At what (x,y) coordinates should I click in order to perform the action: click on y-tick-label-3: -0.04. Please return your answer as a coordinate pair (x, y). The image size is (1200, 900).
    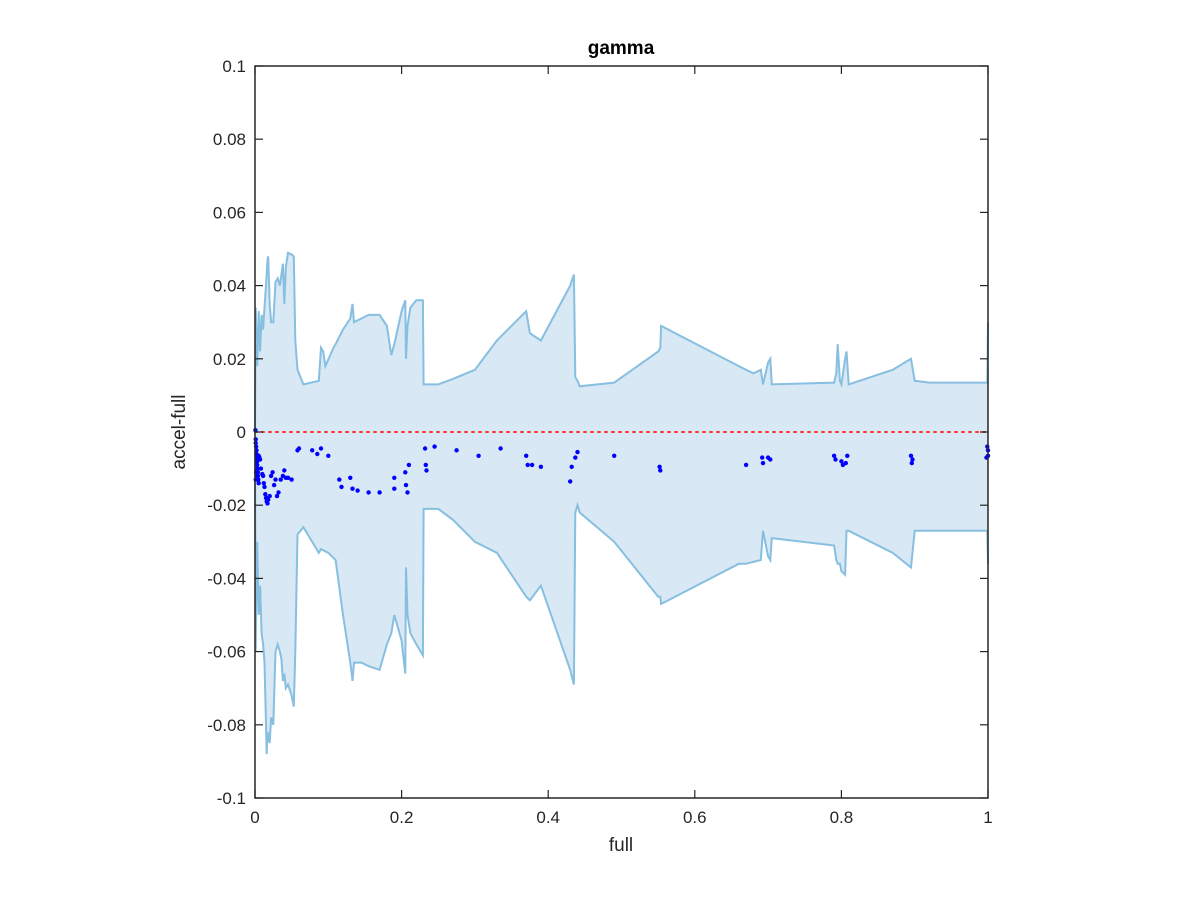
    Looking at the image, I should click on (226, 578).